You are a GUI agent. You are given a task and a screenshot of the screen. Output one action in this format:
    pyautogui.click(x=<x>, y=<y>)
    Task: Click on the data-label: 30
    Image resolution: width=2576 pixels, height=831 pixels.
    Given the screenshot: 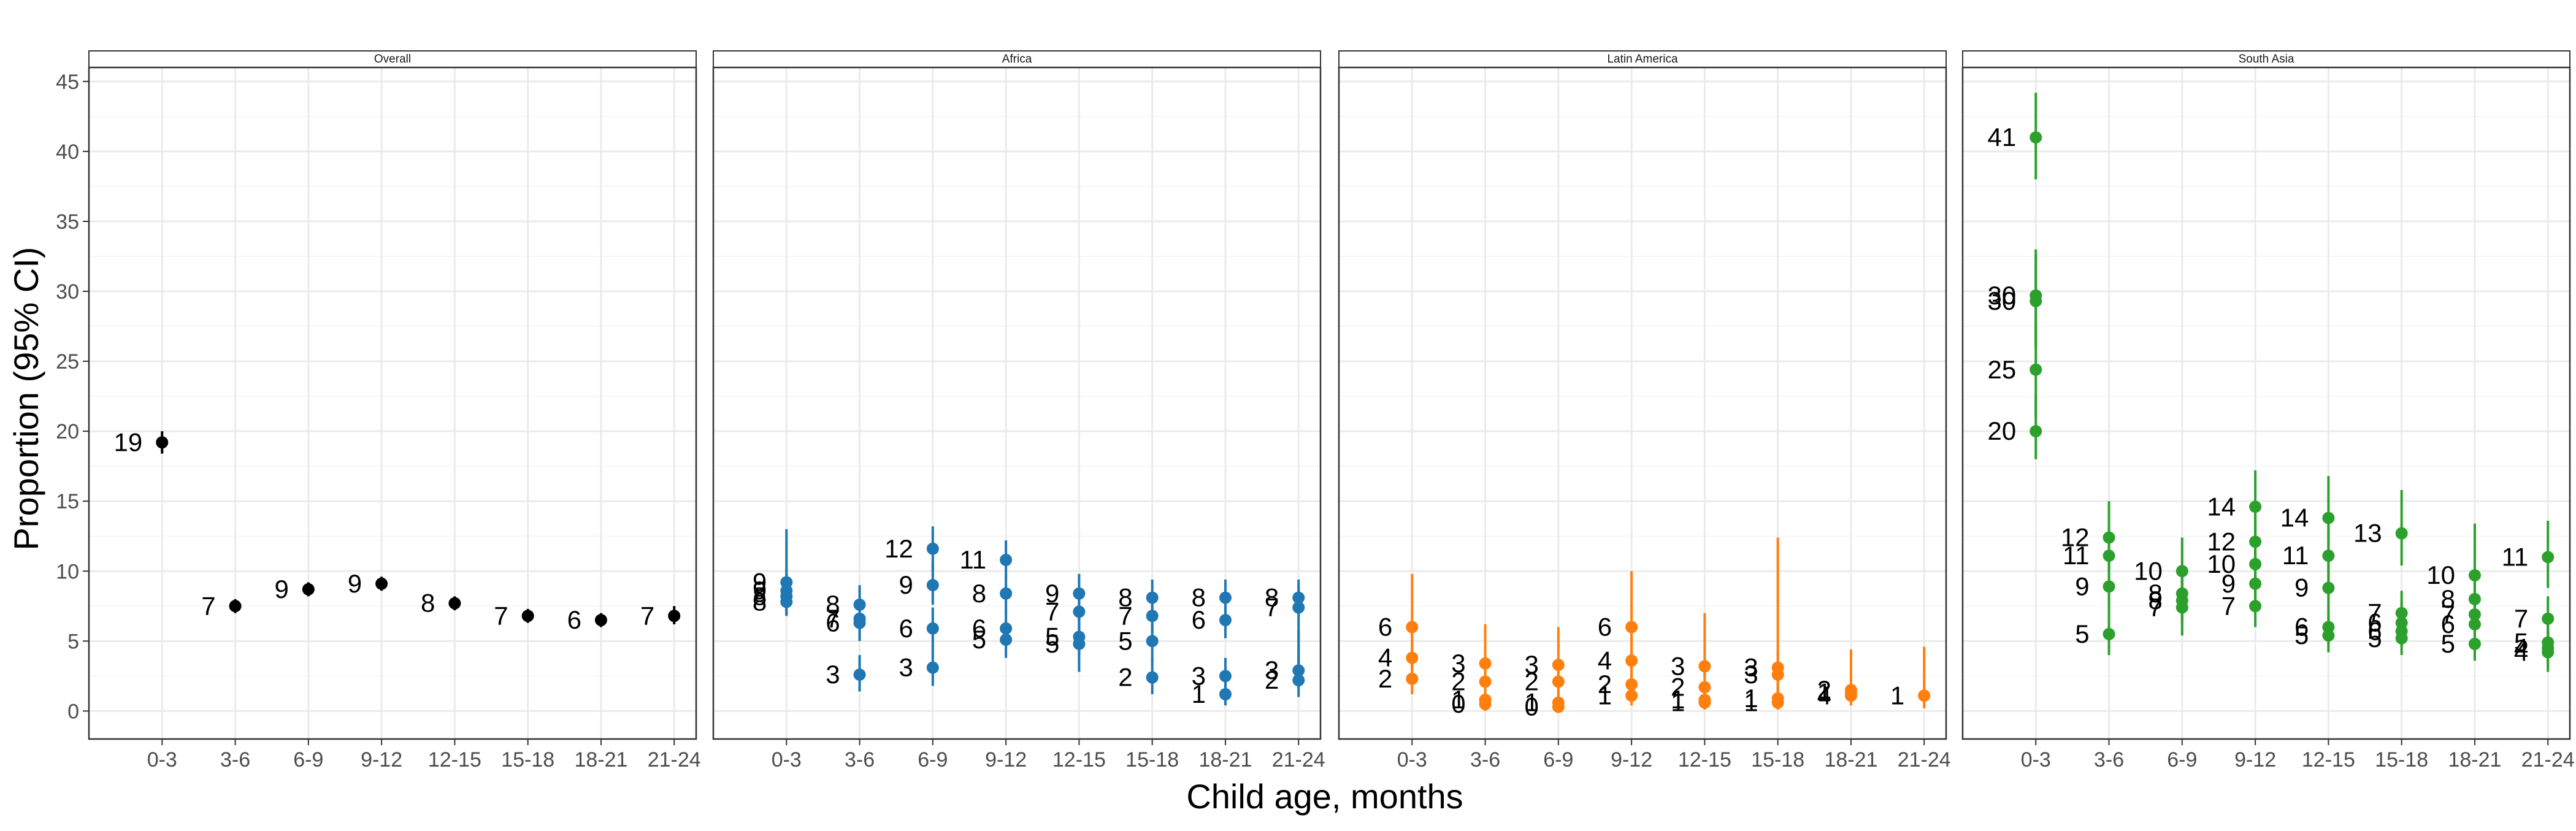 What is the action you would take?
    pyautogui.click(x=2002, y=295)
    